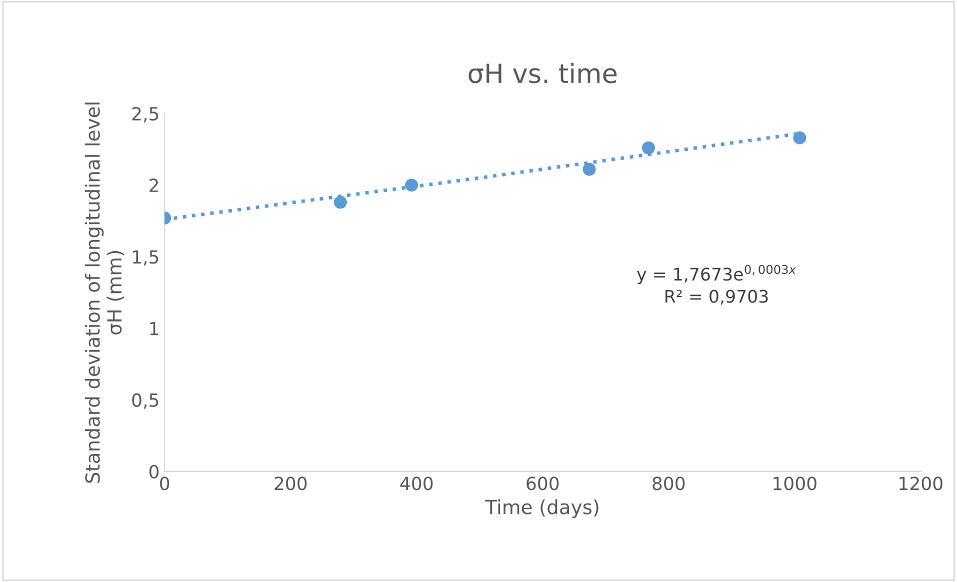  Describe the element at coordinates (165, 483) in the screenshot. I see `x-tick-label: 0` at that location.